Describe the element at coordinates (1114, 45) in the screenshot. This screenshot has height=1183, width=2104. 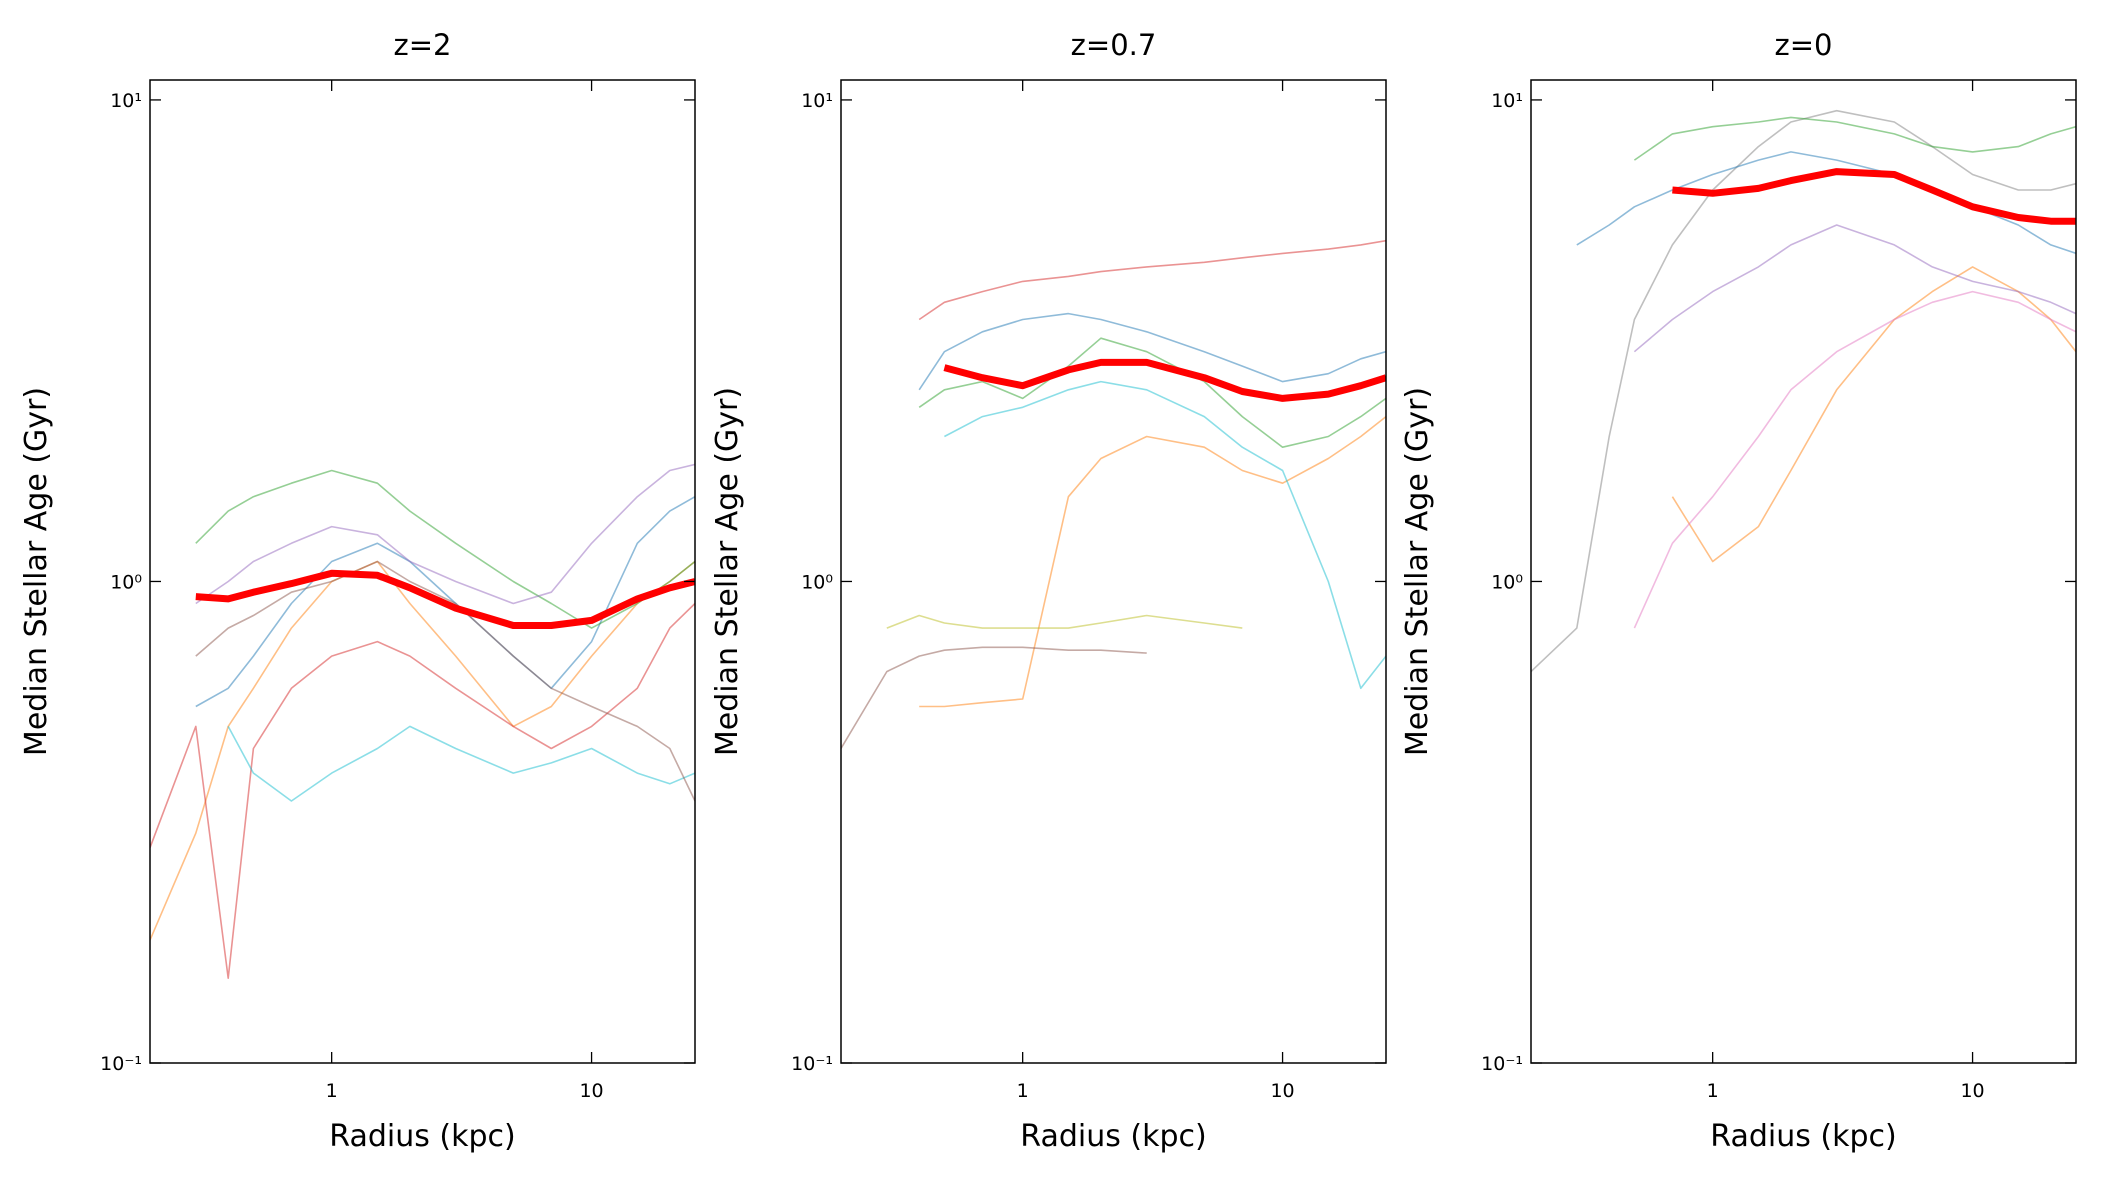
I see `chart-title: z=0.7` at that location.